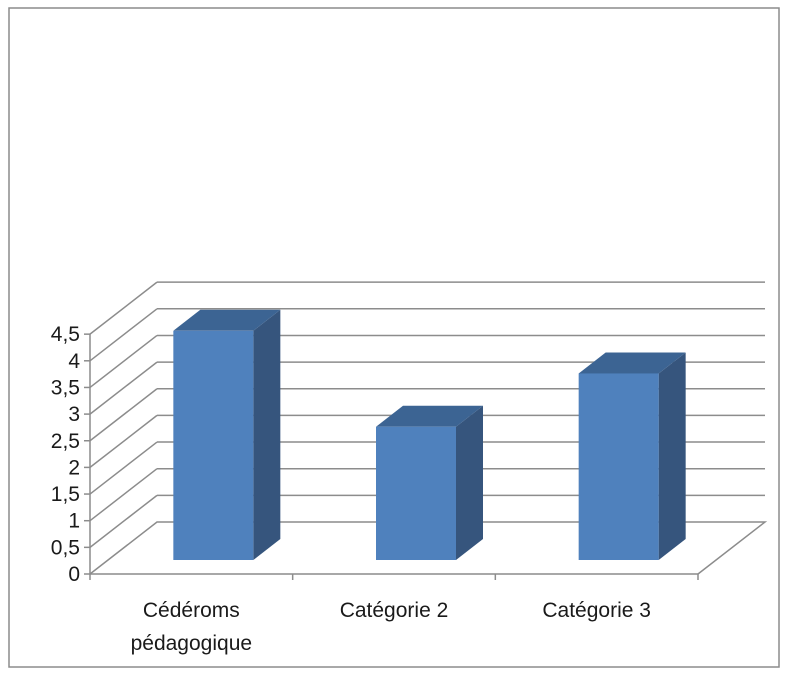 This screenshot has height=676, width=790. I want to click on y-tick-label: 4,5, so click(65, 334).